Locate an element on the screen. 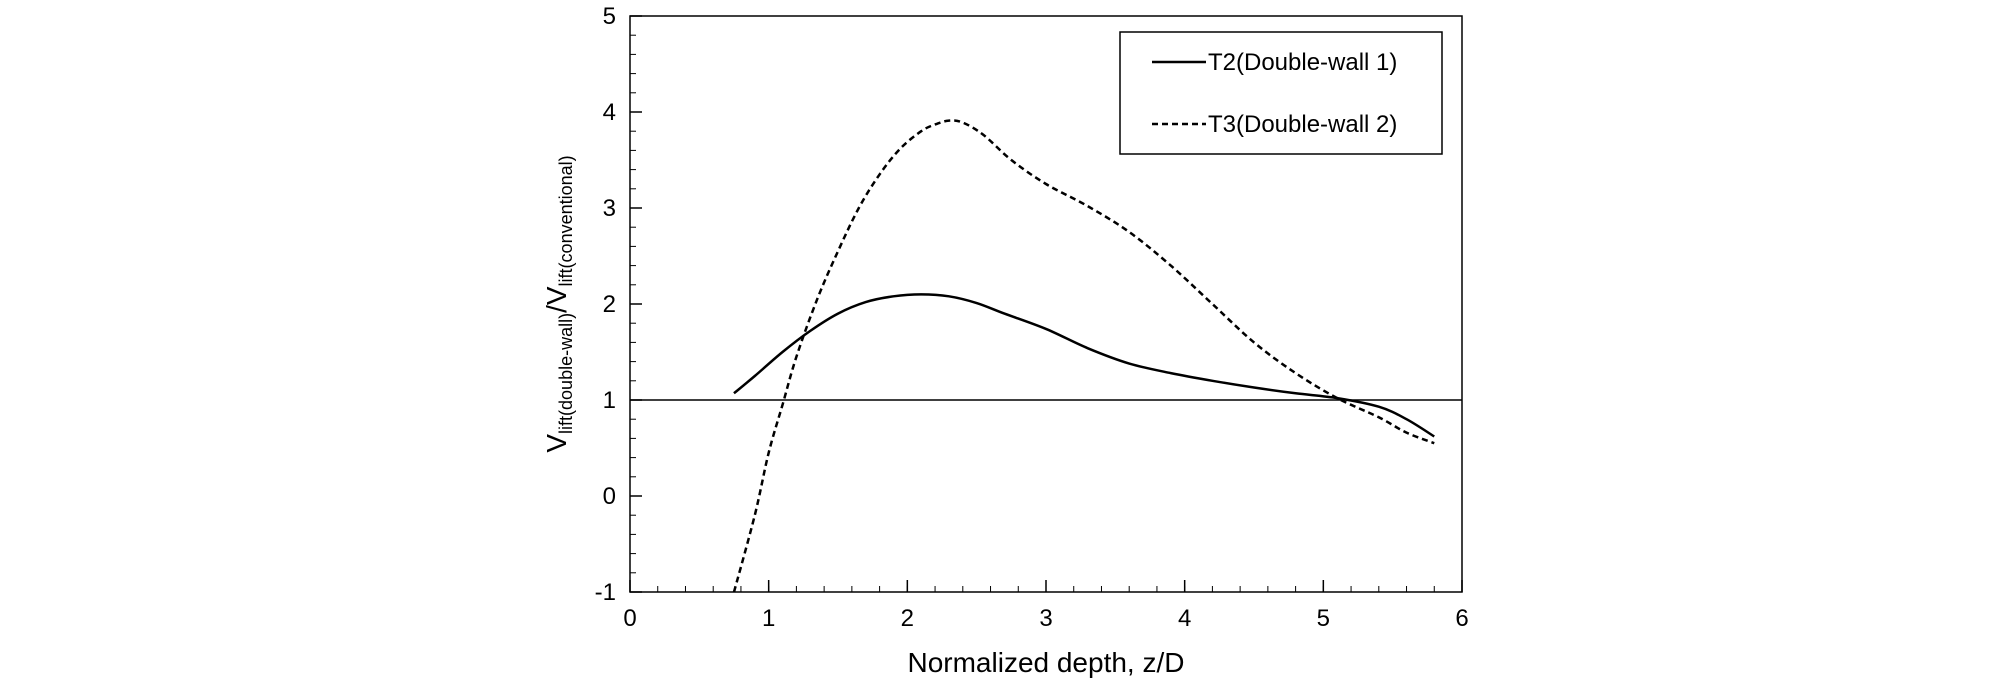 The height and width of the screenshot is (681, 2008). x-tick-labels: 0 1 2 3 4 5 6 is located at coordinates (1045, 618).